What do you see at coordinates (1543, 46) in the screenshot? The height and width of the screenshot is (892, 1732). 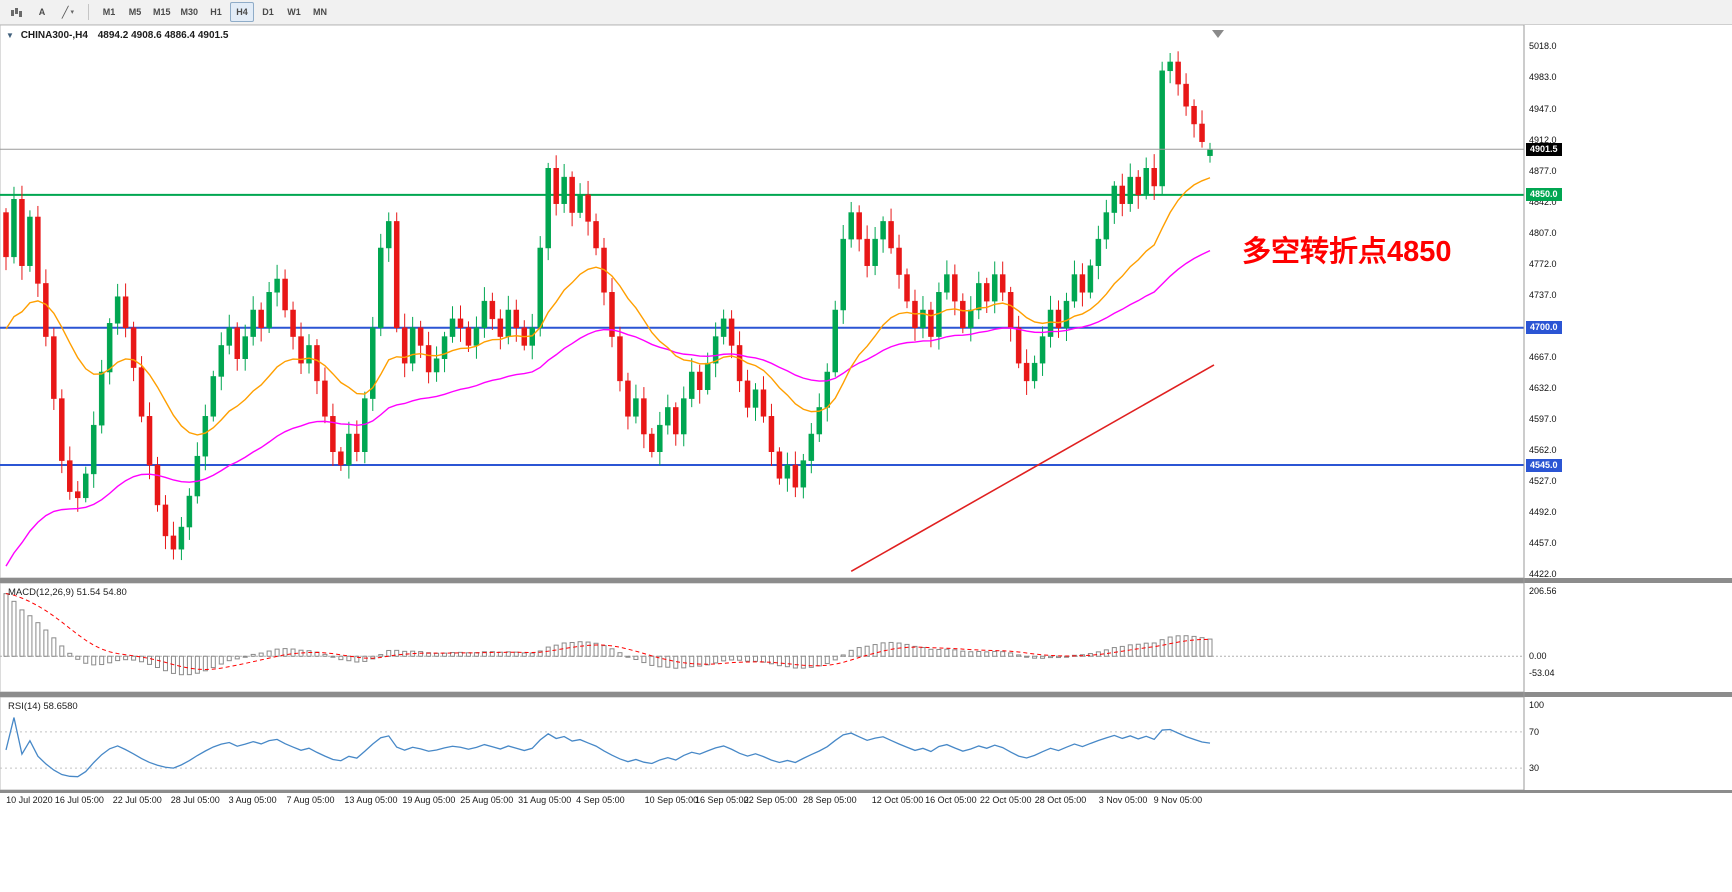 I see `price-tick-label: 5018.0` at bounding box center [1543, 46].